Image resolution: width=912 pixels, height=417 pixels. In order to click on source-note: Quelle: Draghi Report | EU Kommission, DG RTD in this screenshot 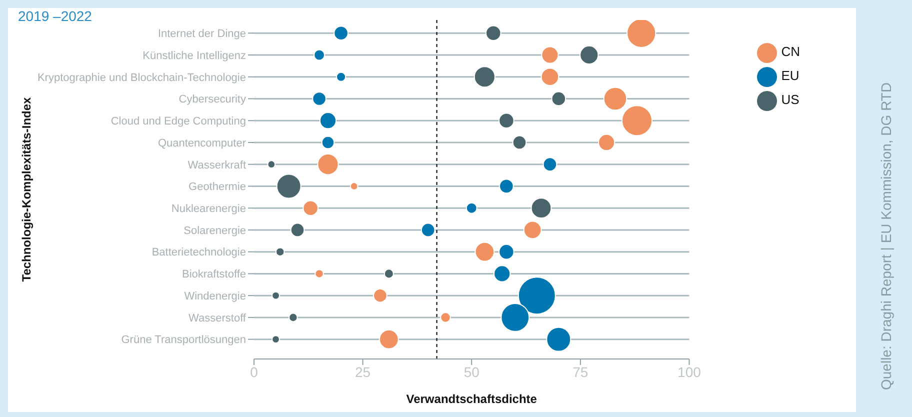, I will do `click(886, 236)`.